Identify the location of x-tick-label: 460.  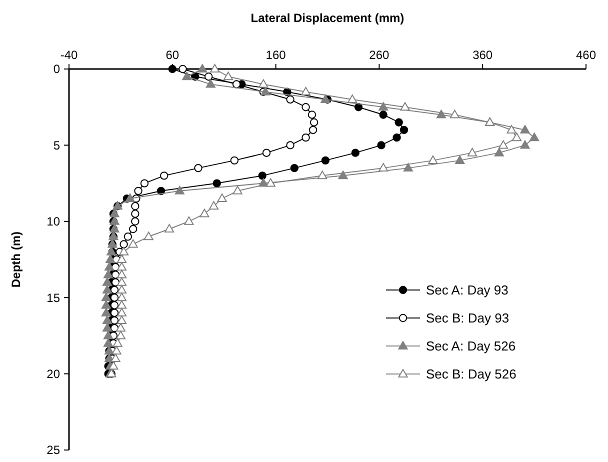
(586, 55).